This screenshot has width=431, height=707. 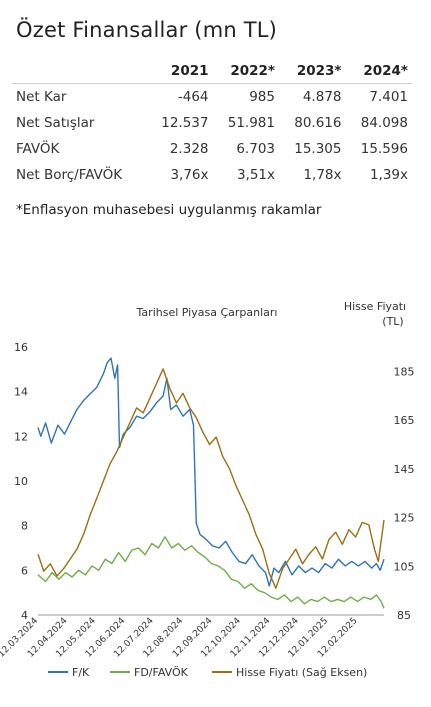 I want to click on table-cell: 3,51x, so click(x=255, y=175).